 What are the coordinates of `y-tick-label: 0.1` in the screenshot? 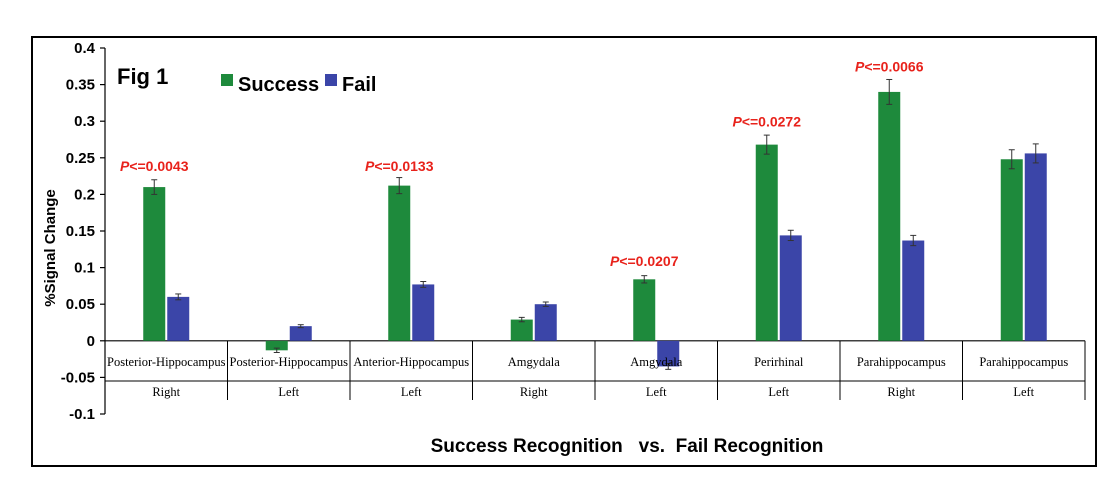 It's located at (84, 268).